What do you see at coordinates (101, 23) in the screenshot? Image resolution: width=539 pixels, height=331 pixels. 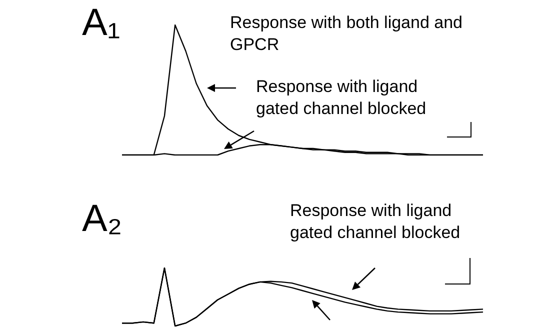 I see `chart-title: A₁` at bounding box center [101, 23].